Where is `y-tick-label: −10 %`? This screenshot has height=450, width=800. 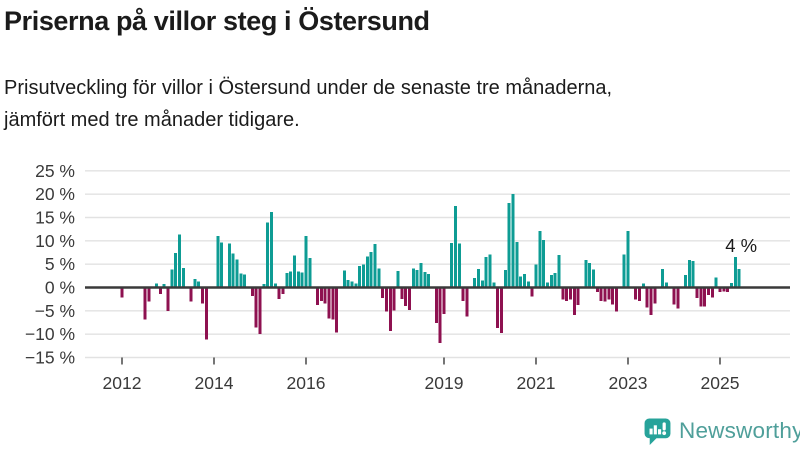 y-tick-label: −10 % is located at coordinates (50, 334).